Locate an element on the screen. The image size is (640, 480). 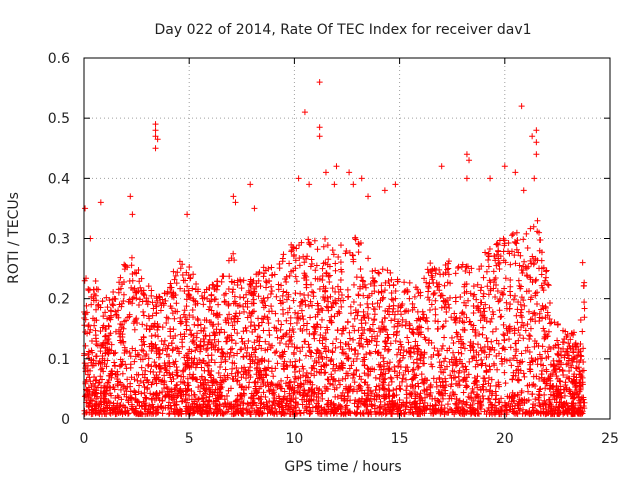
y-axis-title: ROTI / TECUs is located at coordinates (14, 238).